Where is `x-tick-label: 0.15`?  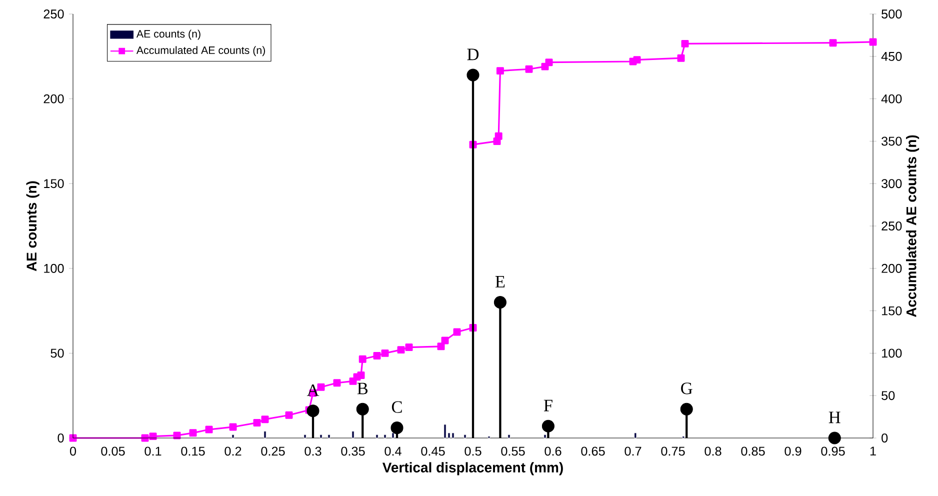 x-tick-label: 0.15 is located at coordinates (193, 451).